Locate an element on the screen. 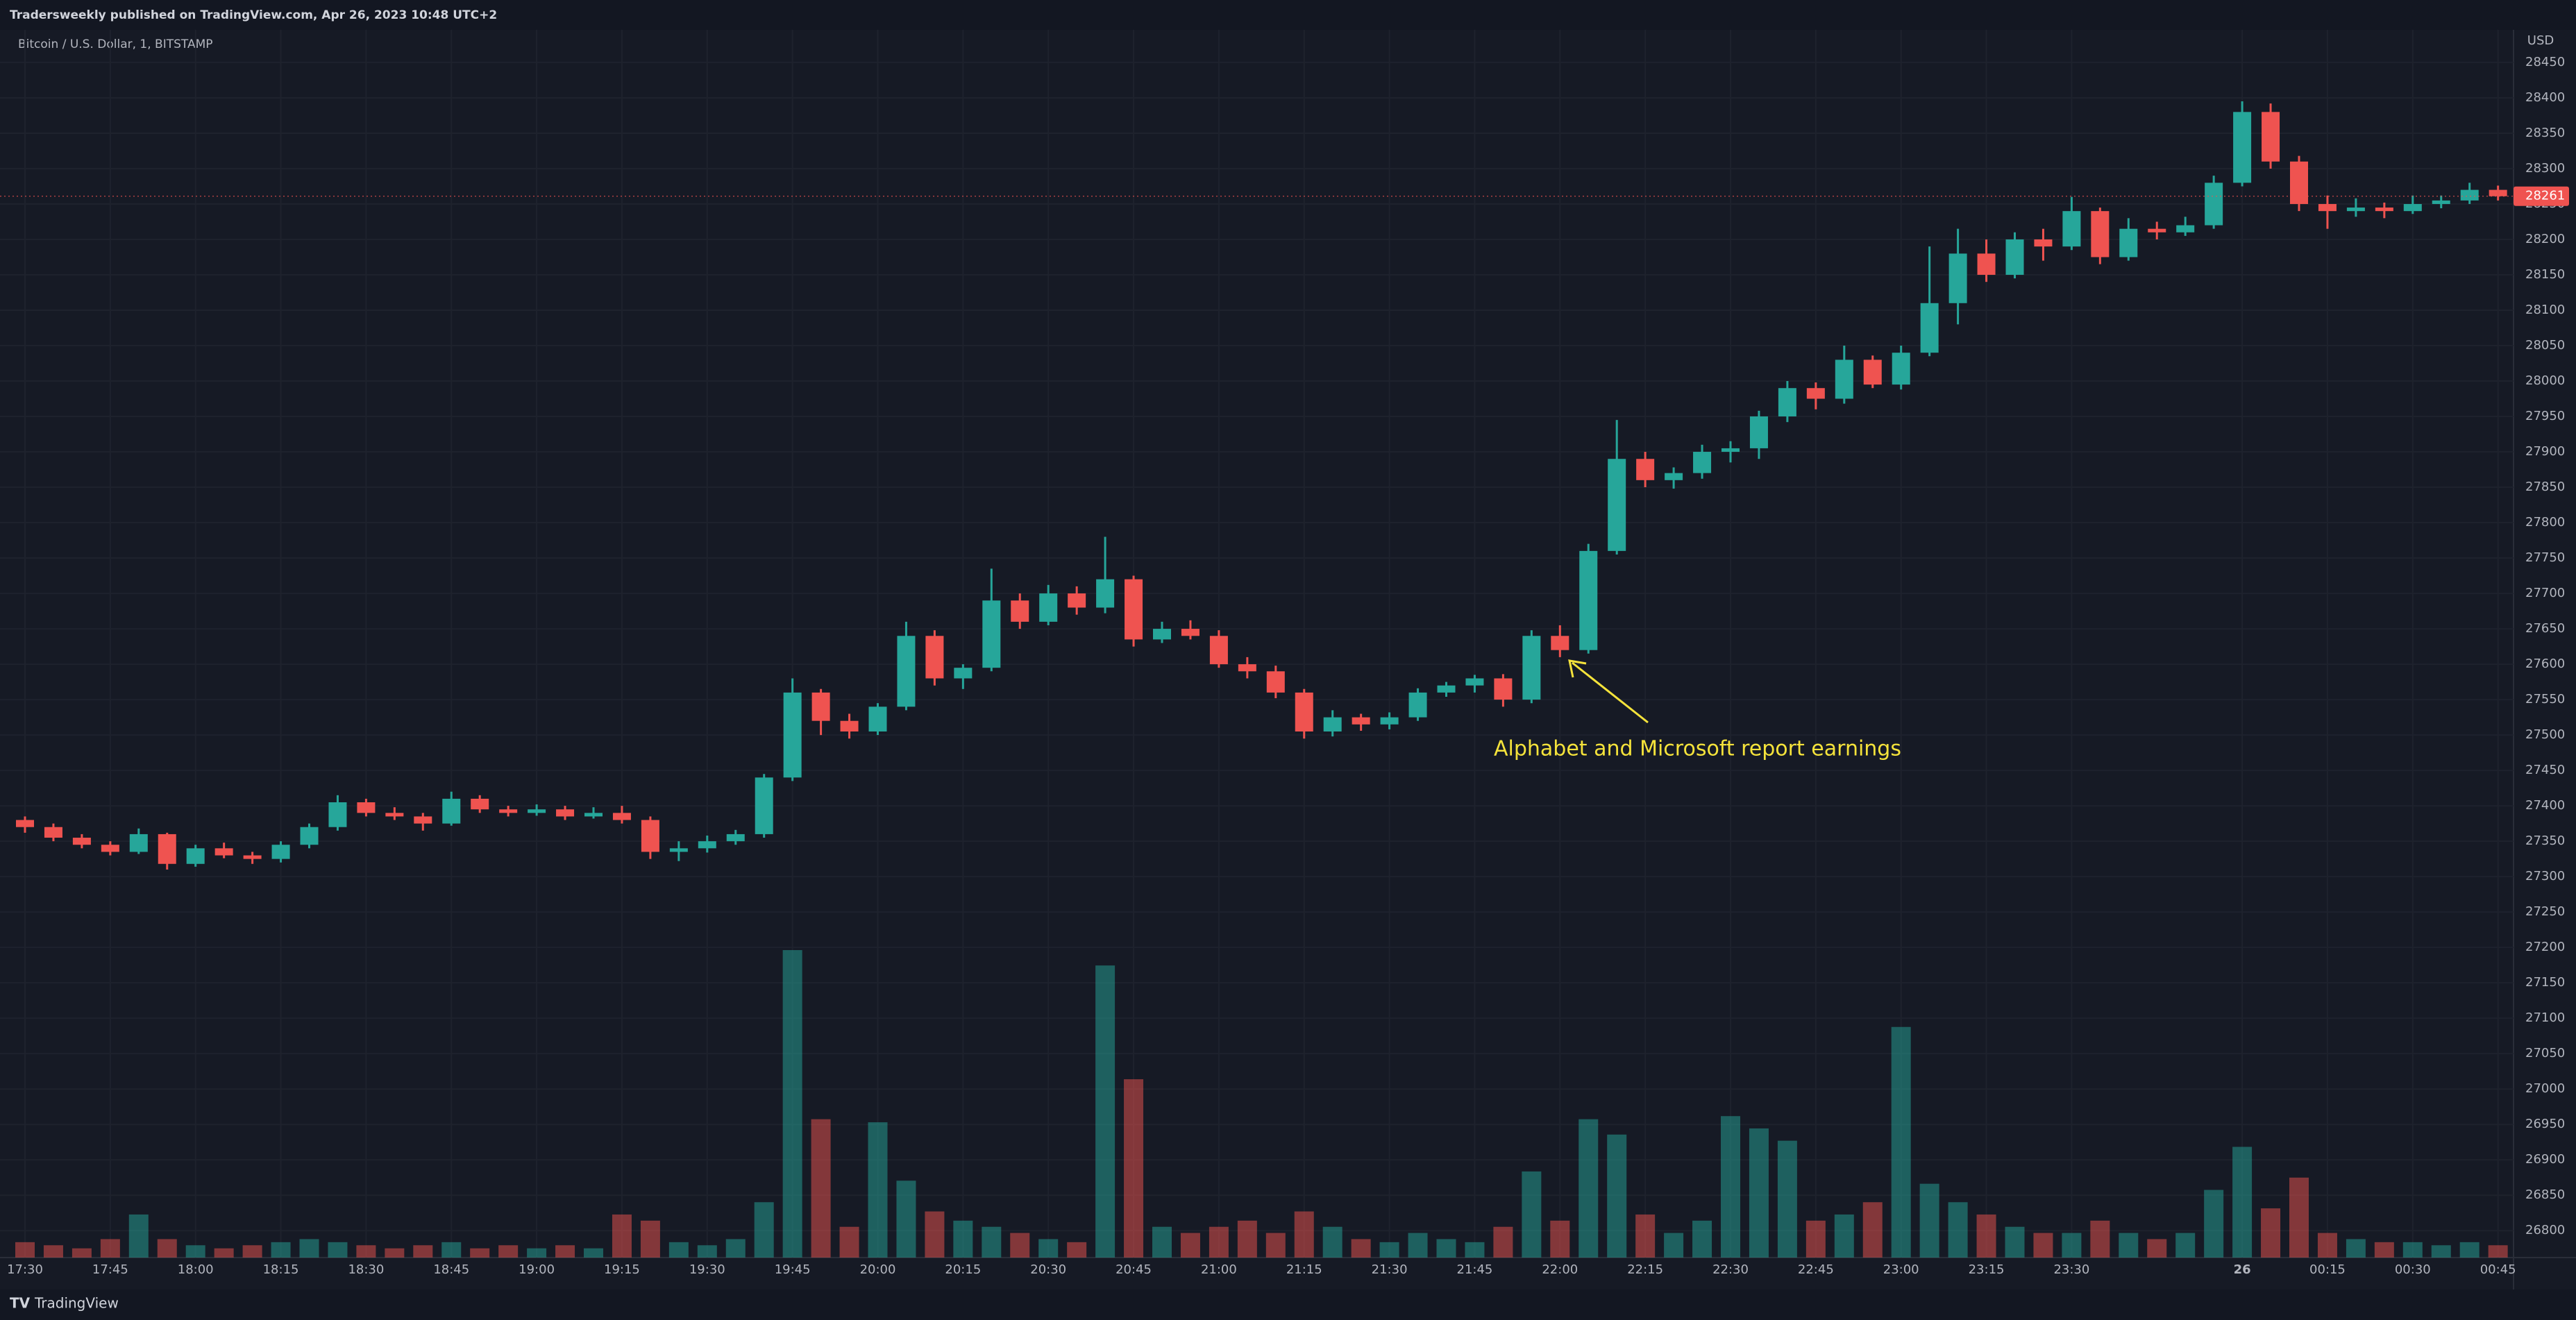  y-tick-label: 27350 is located at coordinates (2545, 841).